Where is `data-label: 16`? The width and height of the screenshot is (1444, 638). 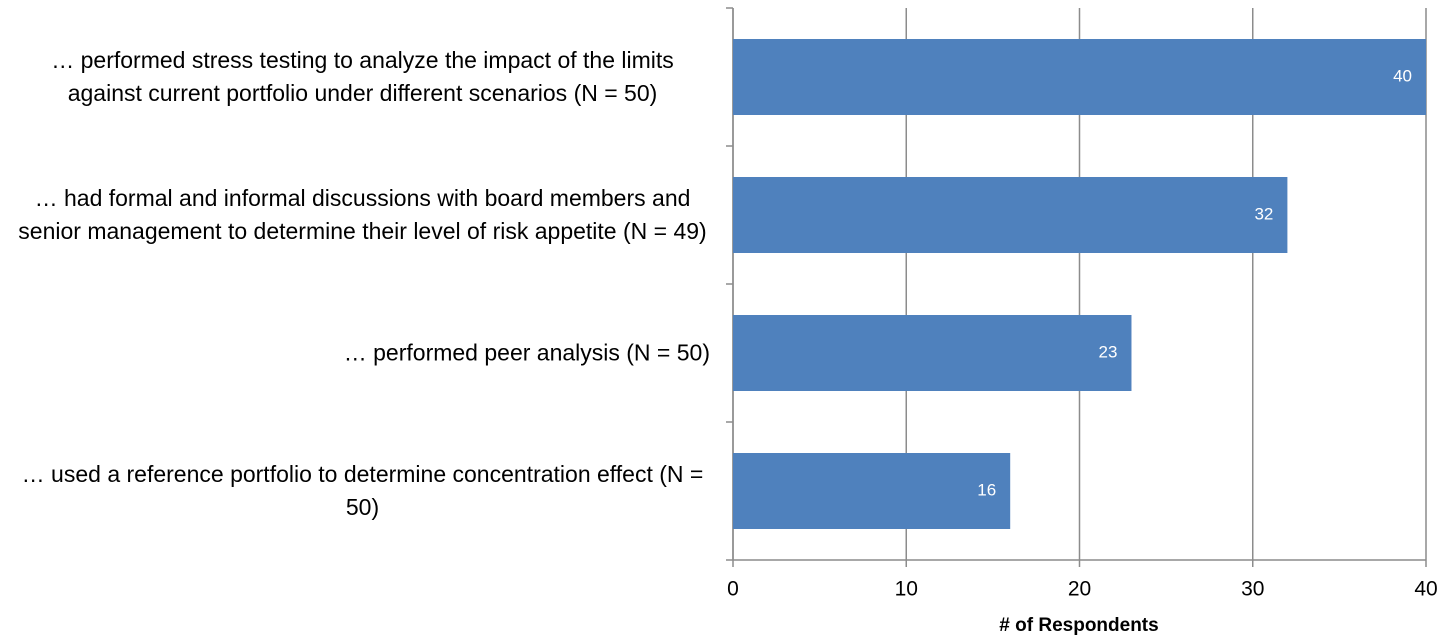
data-label: 16 is located at coordinates (986, 489).